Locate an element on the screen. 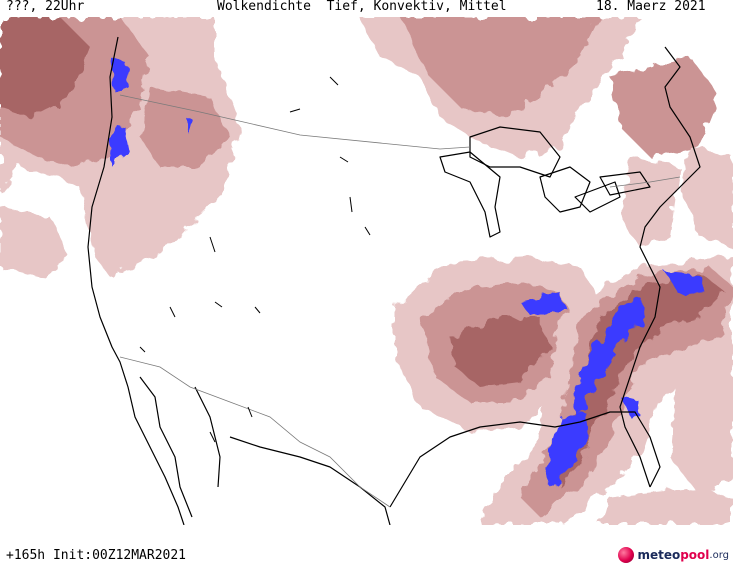 This screenshot has width=733, height=566. valid-time-label: ???, 22Uhr is located at coordinates (45, 7).